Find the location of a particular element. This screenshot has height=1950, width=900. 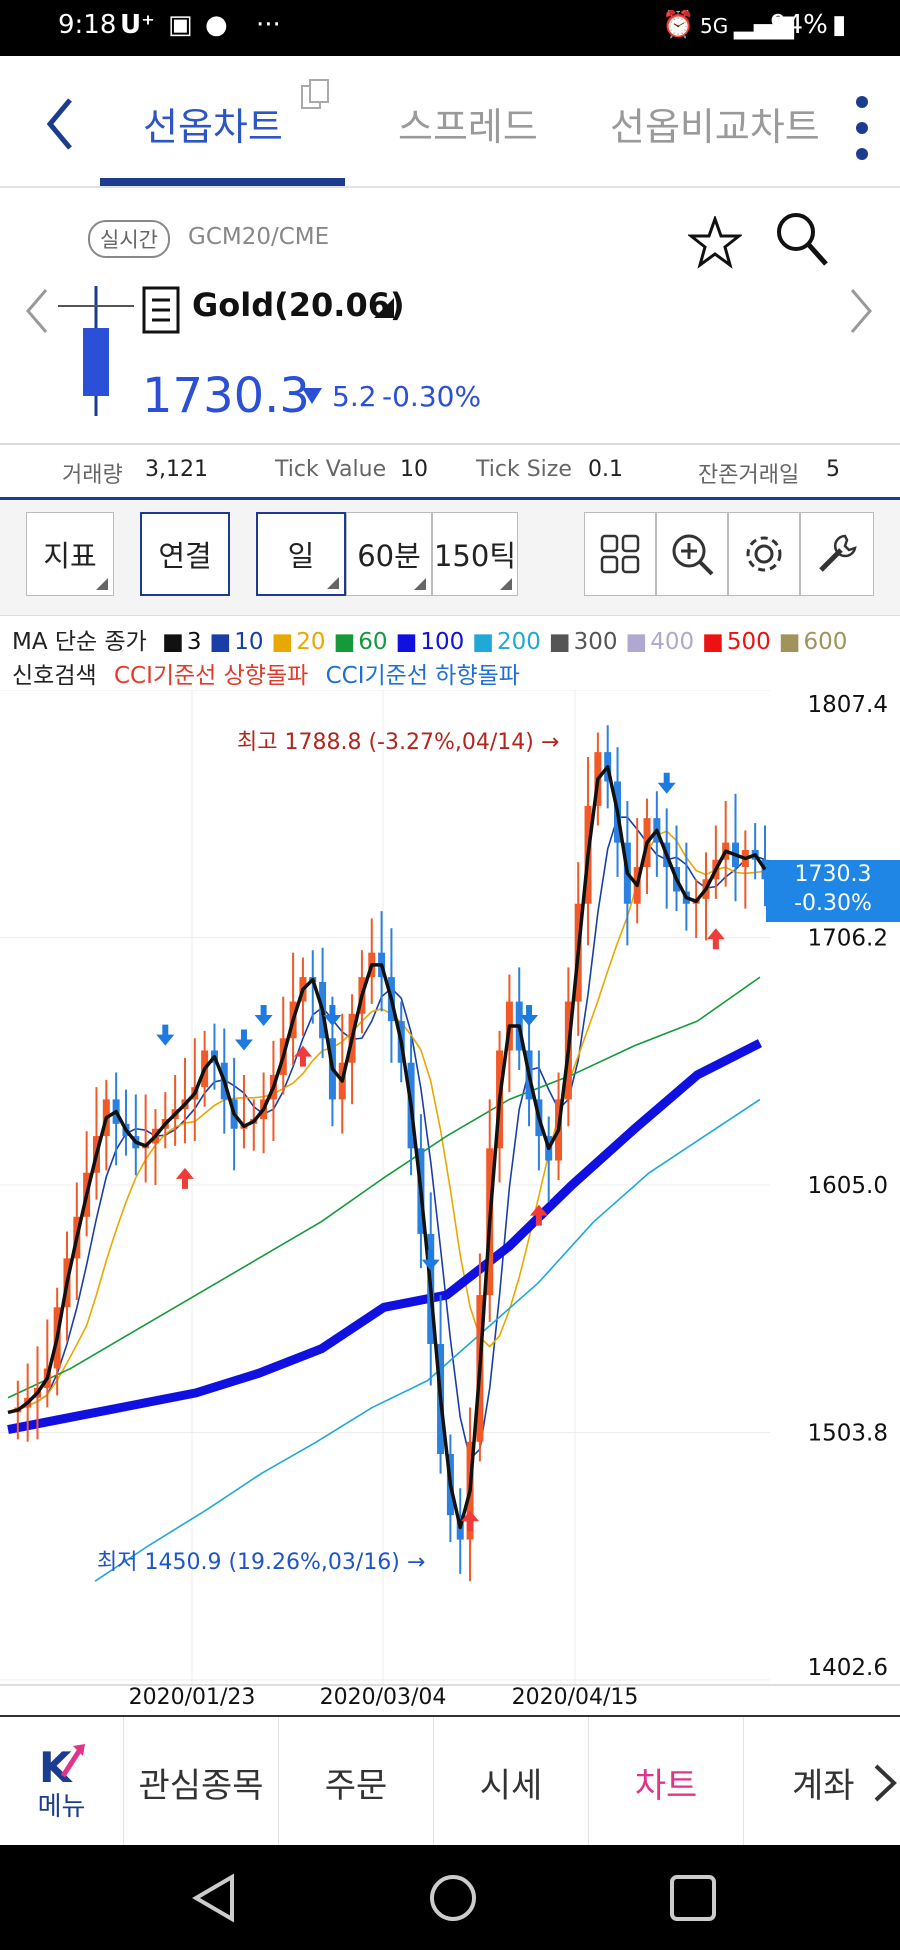

x-tick-label: 2020/03/04 is located at coordinates (383, 1697).